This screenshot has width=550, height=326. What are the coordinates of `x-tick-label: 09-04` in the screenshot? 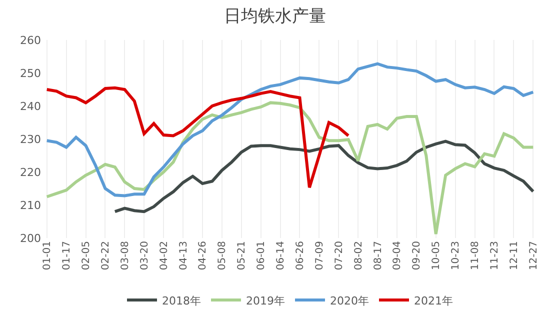 It's located at (398, 255).